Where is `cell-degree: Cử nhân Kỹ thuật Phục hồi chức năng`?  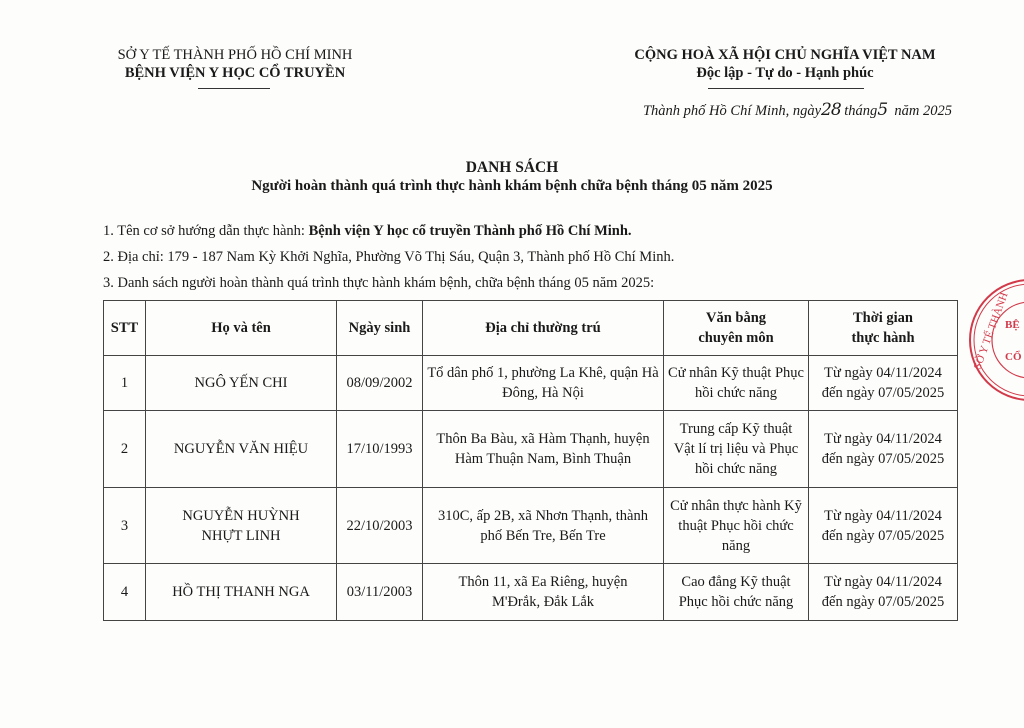
cell-degree: Cử nhân Kỹ thuật Phục hồi chức năng is located at coordinates (736, 383).